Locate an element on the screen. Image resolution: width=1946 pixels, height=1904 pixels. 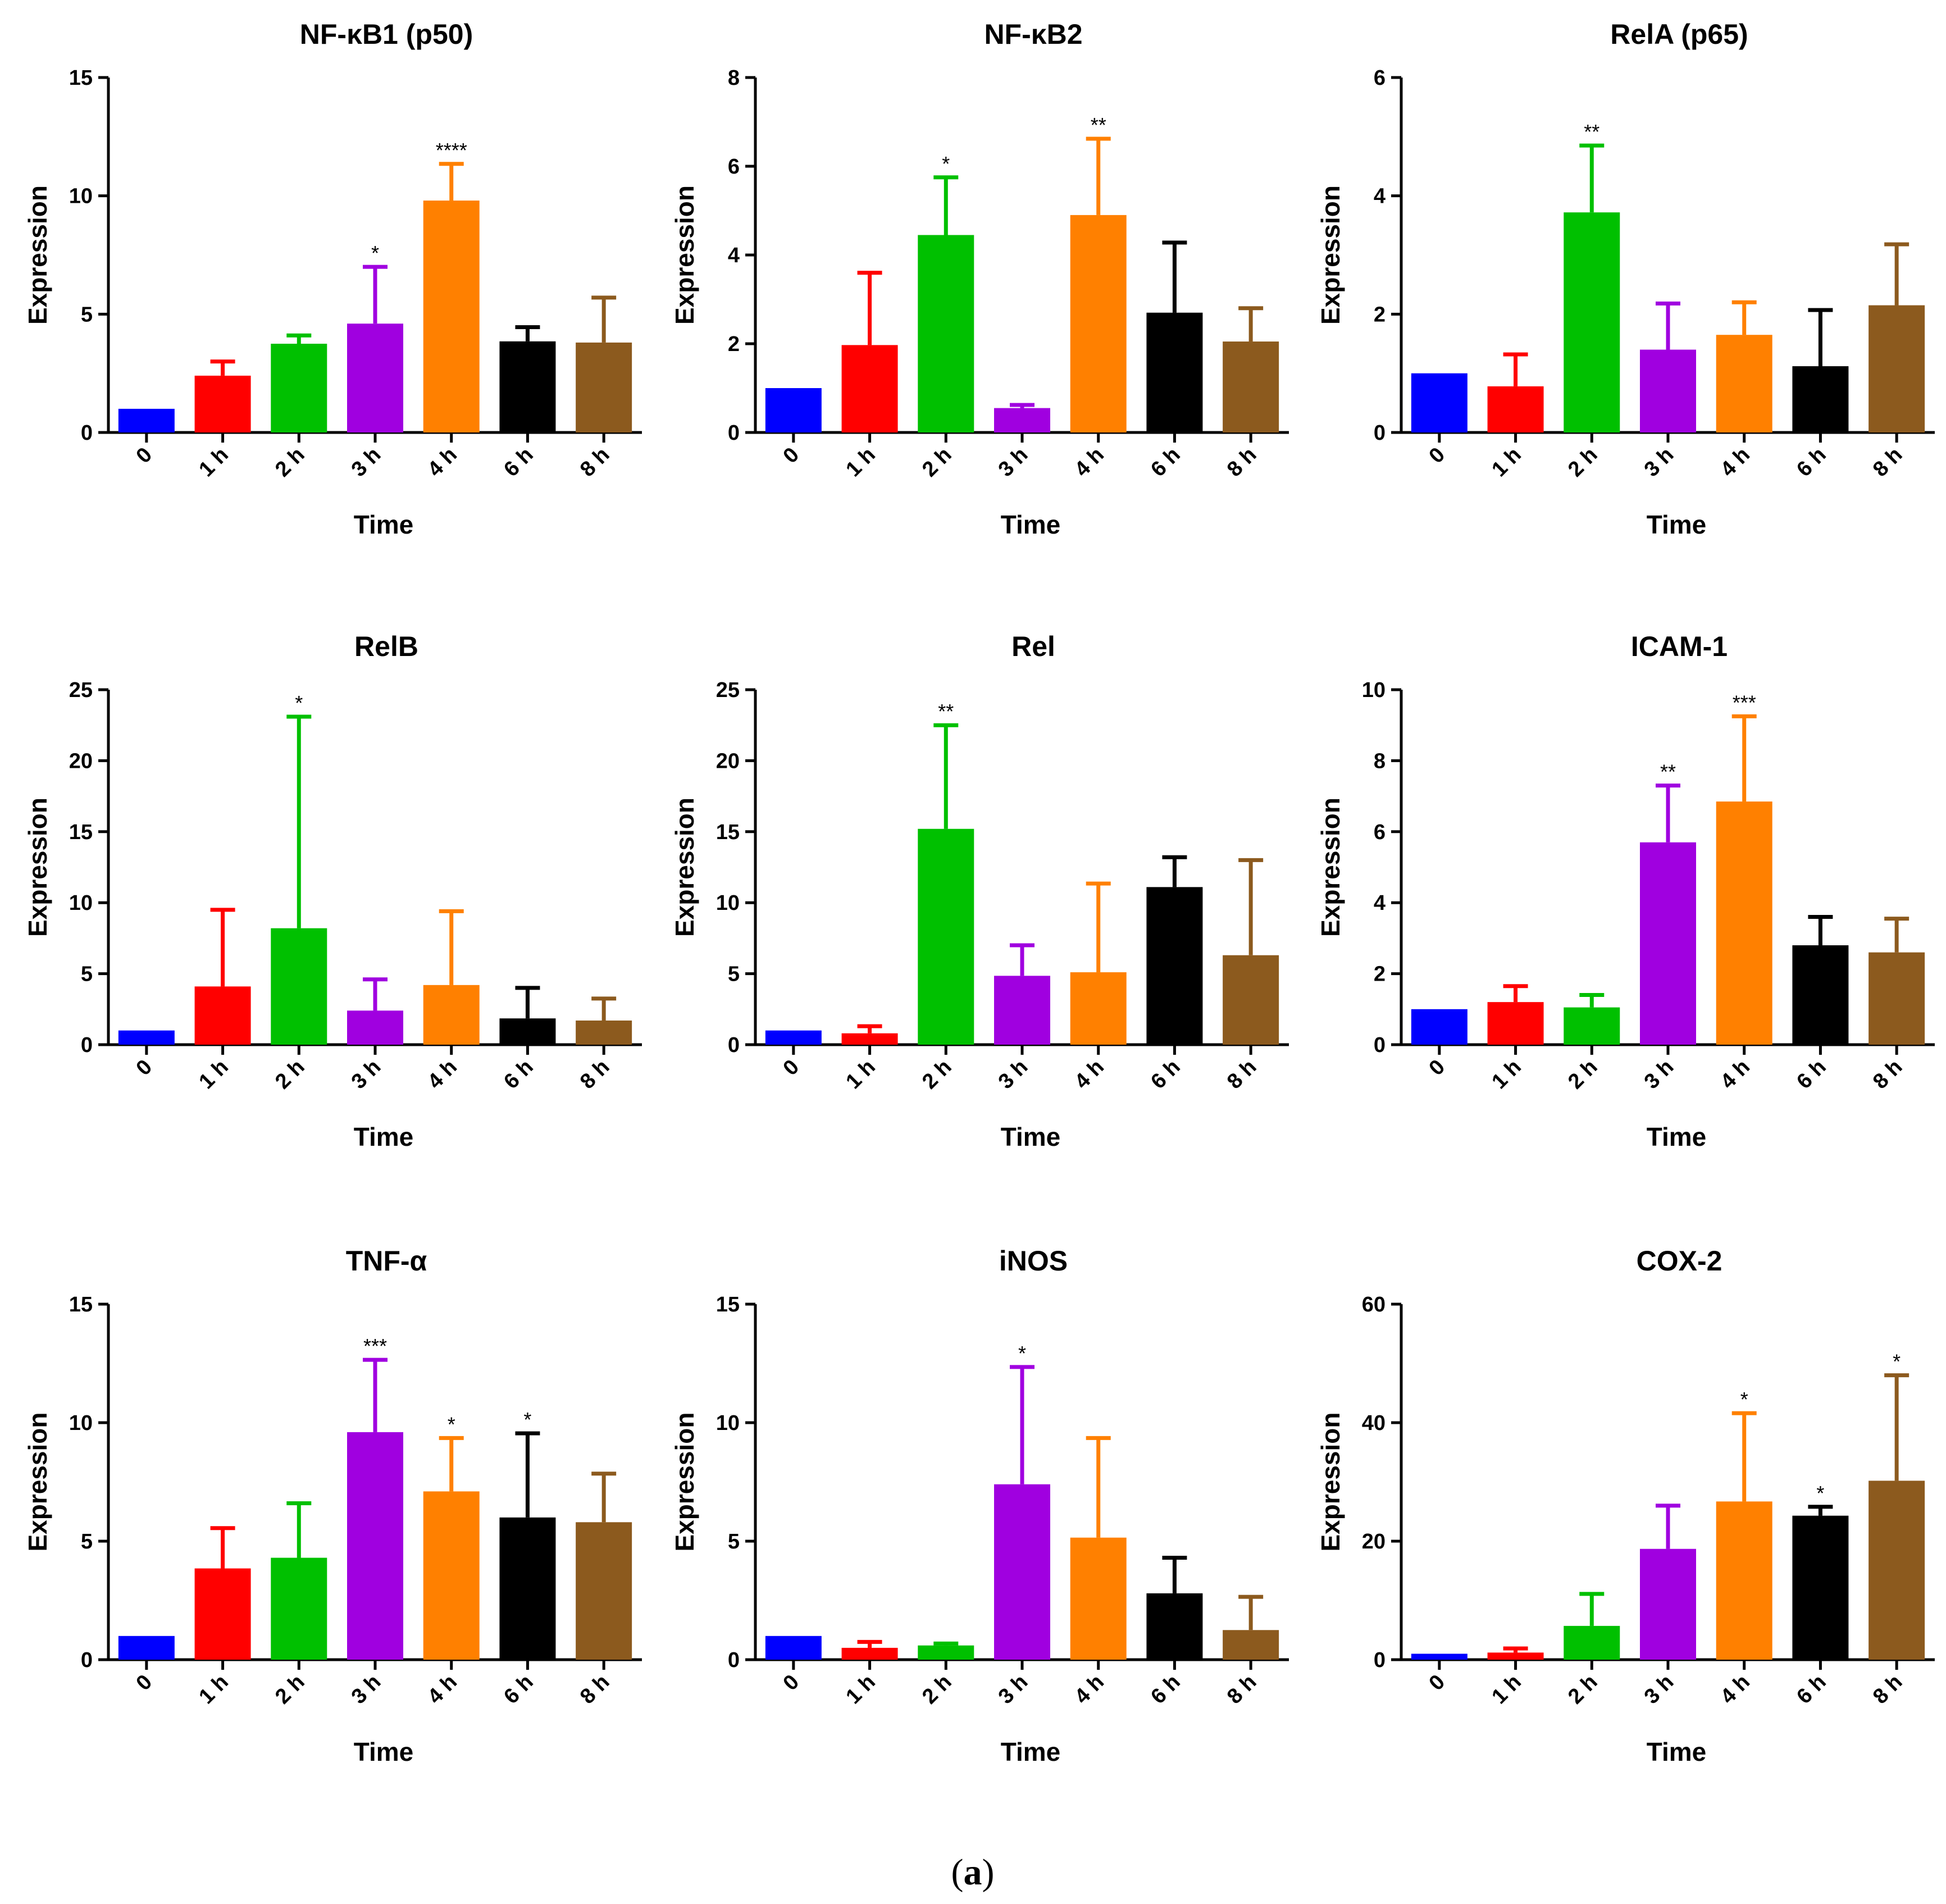
y-tick-label: 20 is located at coordinates (1374, 1542).